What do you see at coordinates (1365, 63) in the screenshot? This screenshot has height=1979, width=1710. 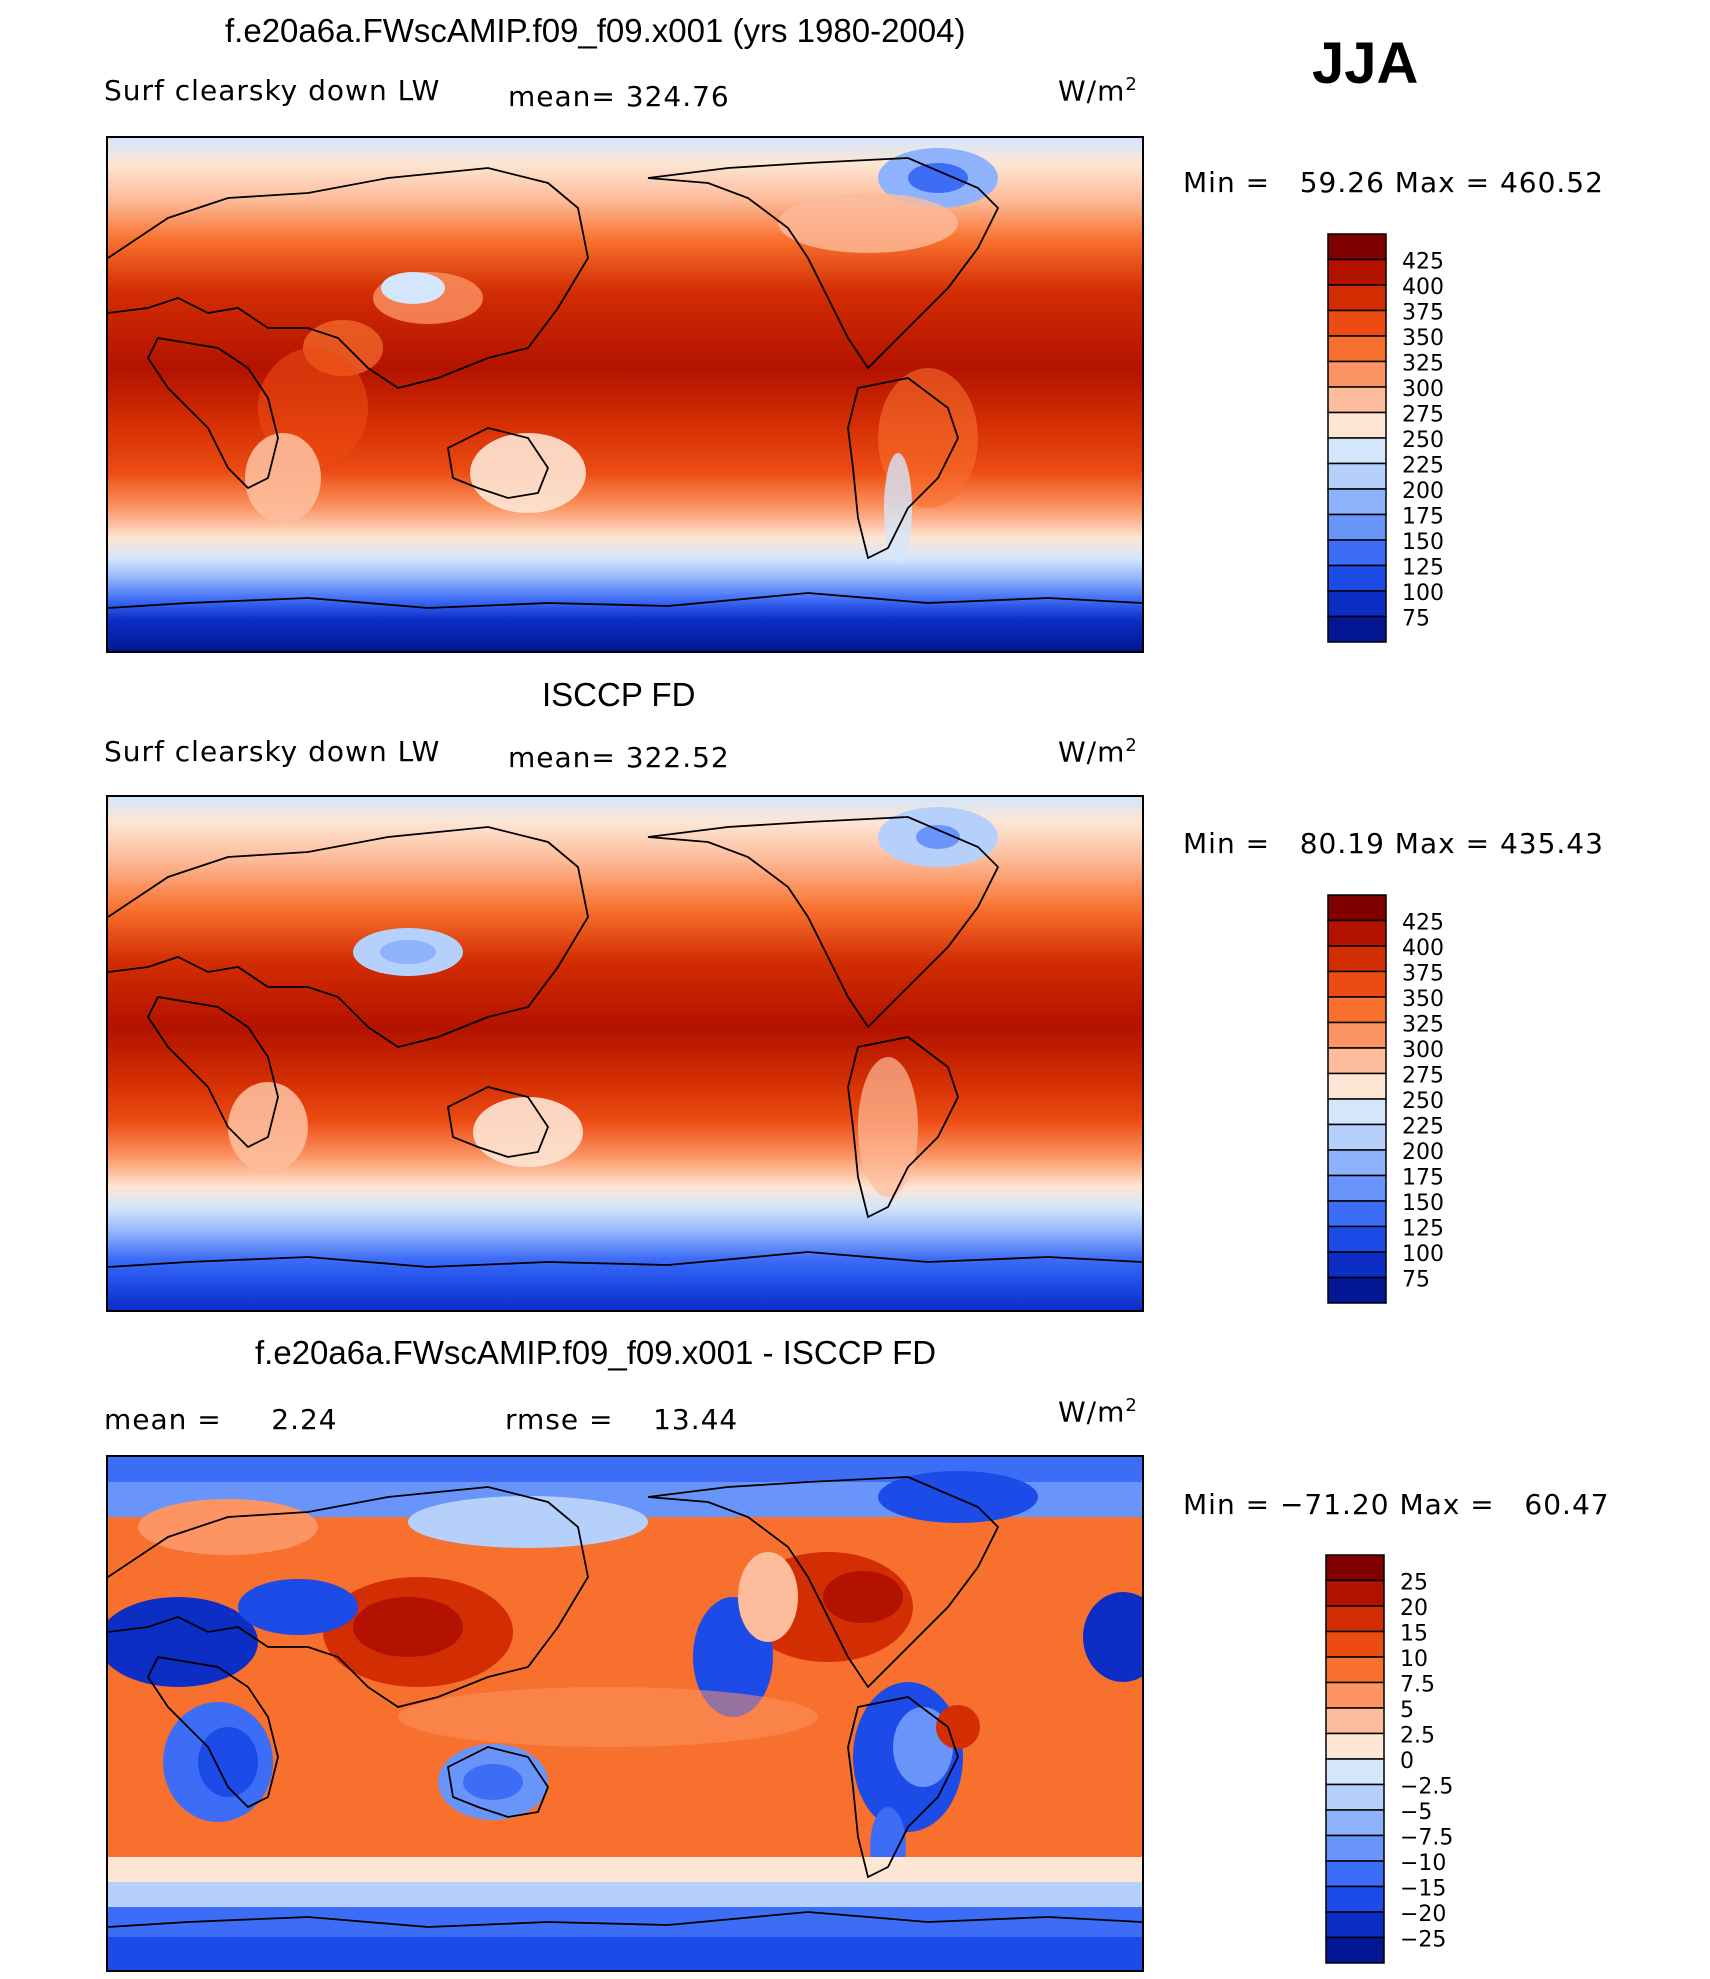 I see `season-label: JJA` at bounding box center [1365, 63].